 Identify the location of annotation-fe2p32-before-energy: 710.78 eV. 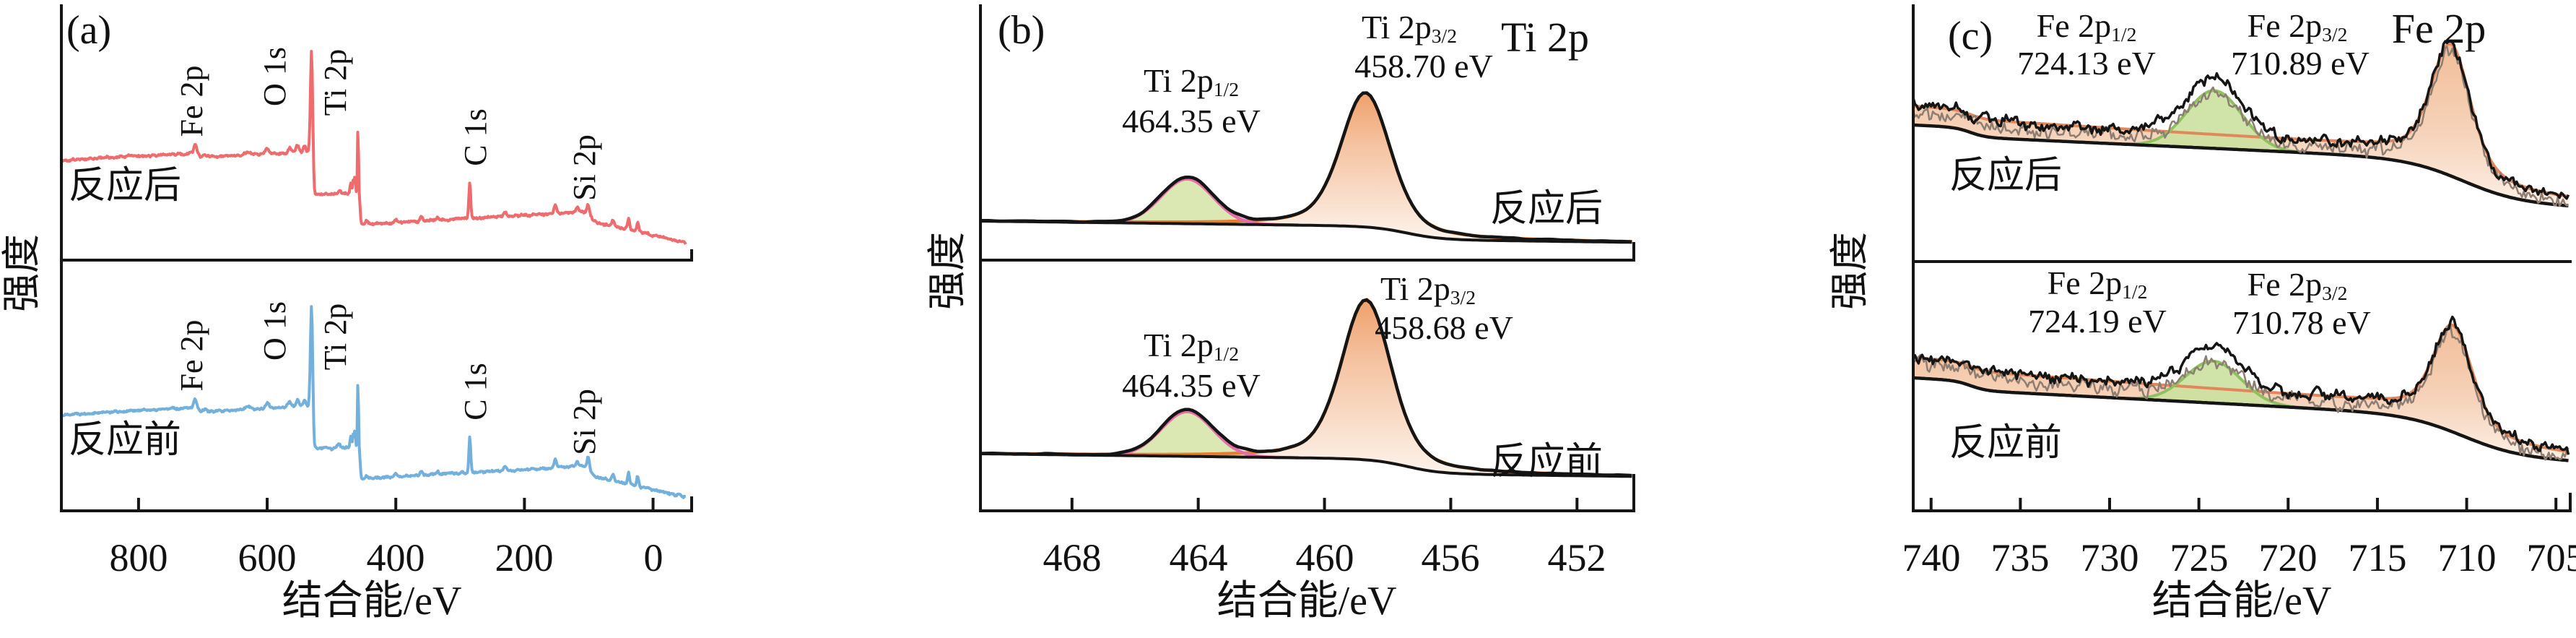
(2301, 322).